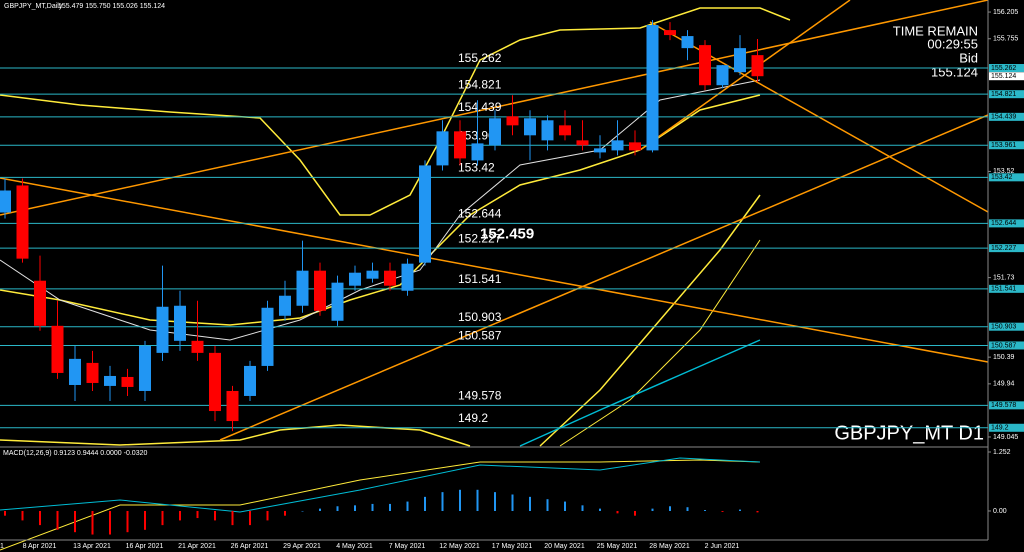 This screenshot has height=552, width=1024. I want to click on chart-title: GBPJPY_MT,Daily, so click(33, 6).